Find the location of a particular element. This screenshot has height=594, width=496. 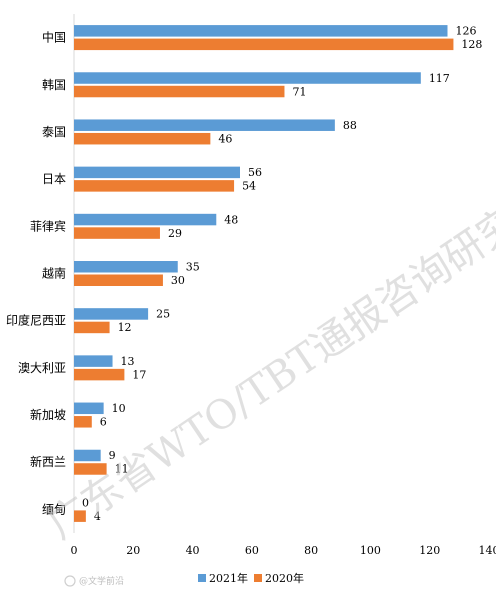

data-label: 10 is located at coordinates (119, 408).